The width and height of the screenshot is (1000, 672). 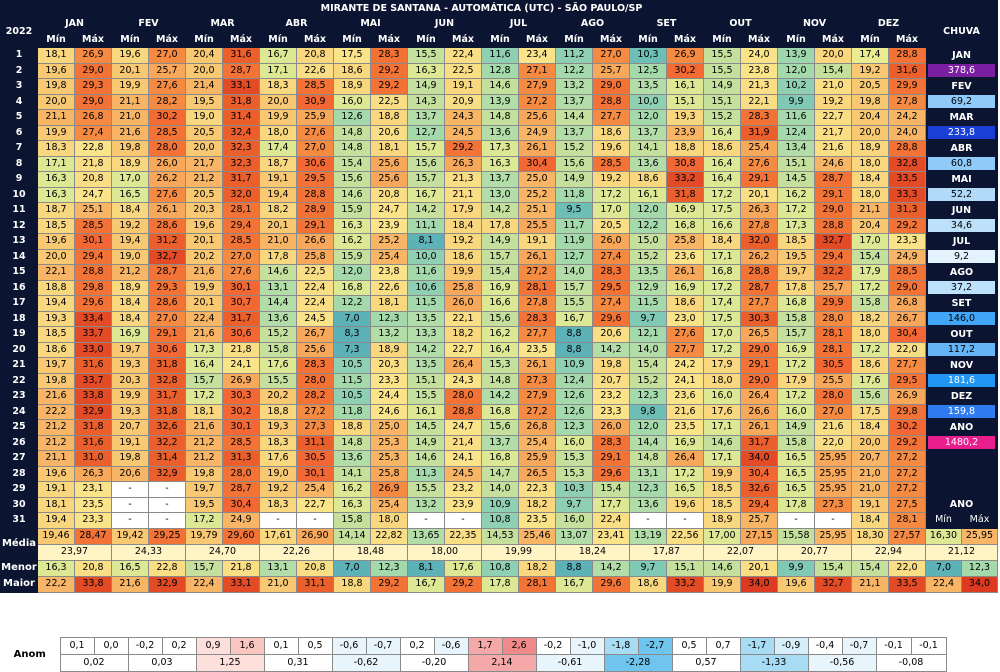 What do you see at coordinates (19, 442) in the screenshot?
I see `day-number: 26` at bounding box center [19, 442].